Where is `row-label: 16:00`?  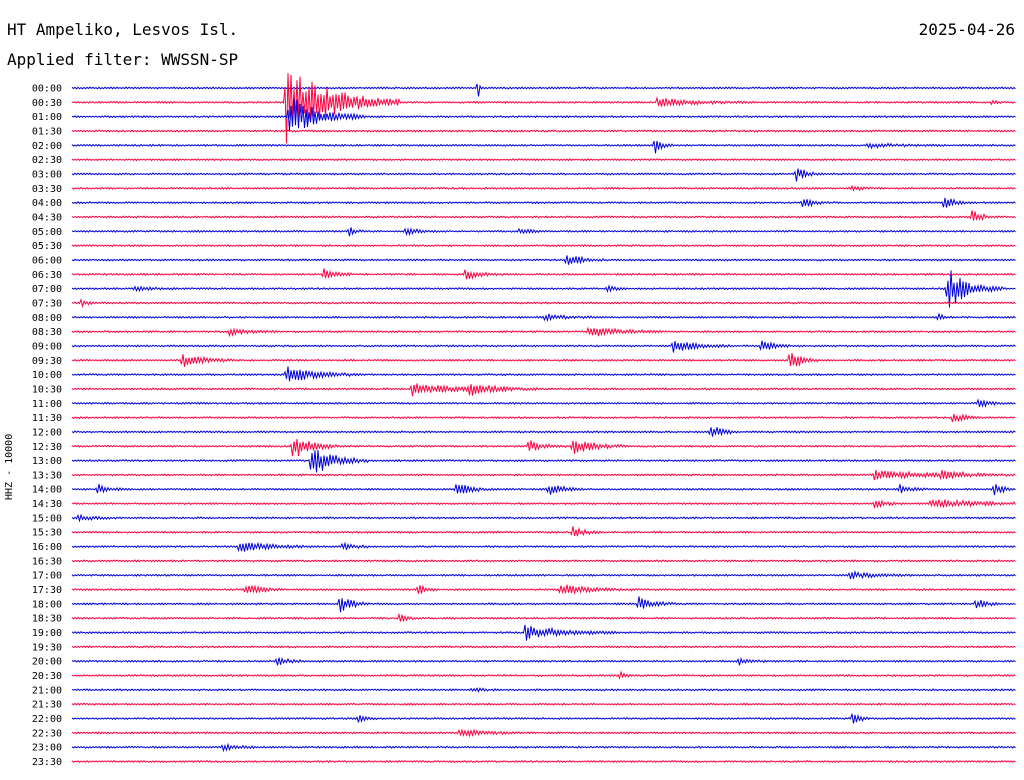 row-label: 16:00 is located at coordinates (47, 547).